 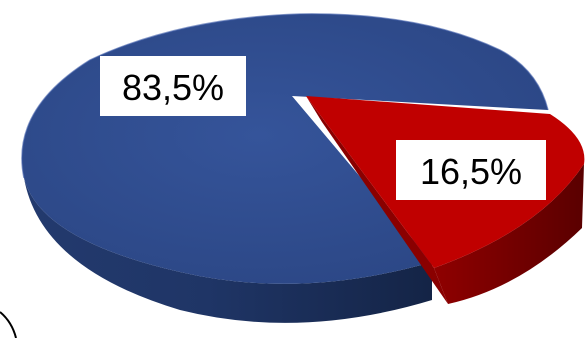 I want to click on data-label-2-text: 16,5%, so click(x=471, y=171).